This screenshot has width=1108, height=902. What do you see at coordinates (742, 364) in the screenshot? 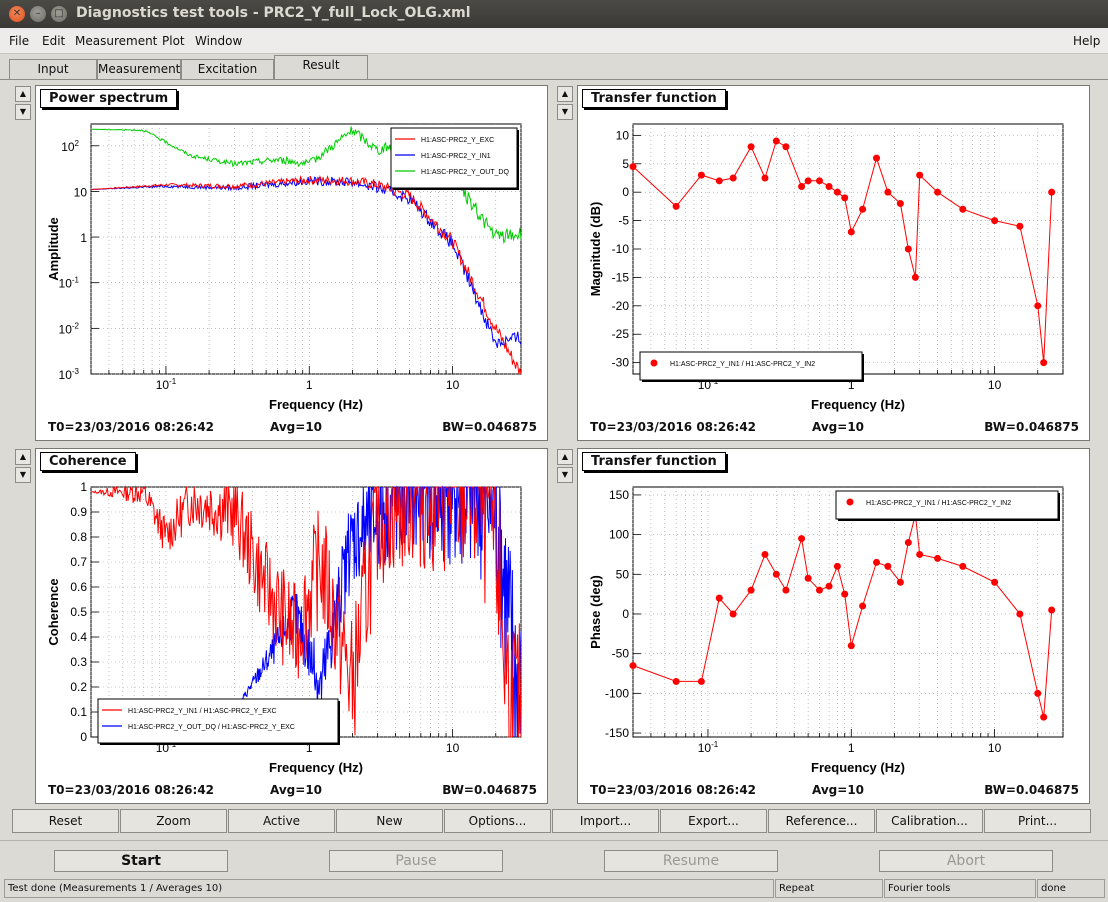
I see `legend-label: H1:ASC-PRC2_Y_IN1 / H1:ASC-PRC2_Y_IN2` at bounding box center [742, 364].